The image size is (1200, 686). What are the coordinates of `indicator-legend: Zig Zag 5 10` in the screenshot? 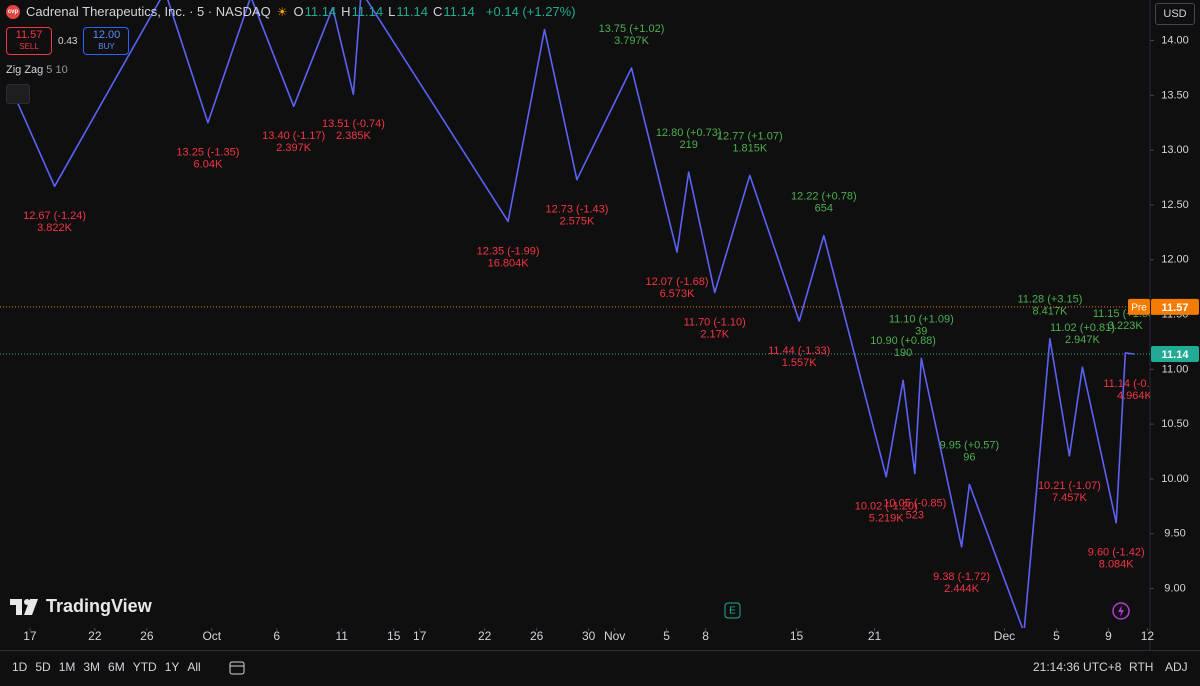 It's located at (37, 70).